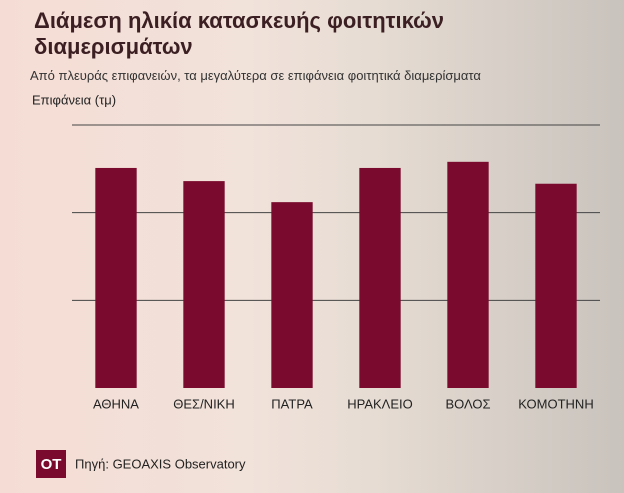 This screenshot has width=624, height=493. Describe the element at coordinates (160, 463) in the screenshot. I see `source: Πηγή: GEOAXIS Observatory` at that location.